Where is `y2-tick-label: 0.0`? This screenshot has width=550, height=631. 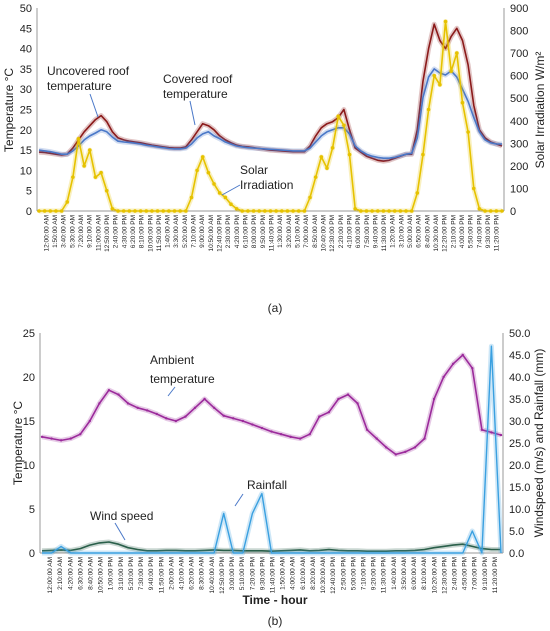 y2-tick-label: 0.0 is located at coordinates (516, 554).